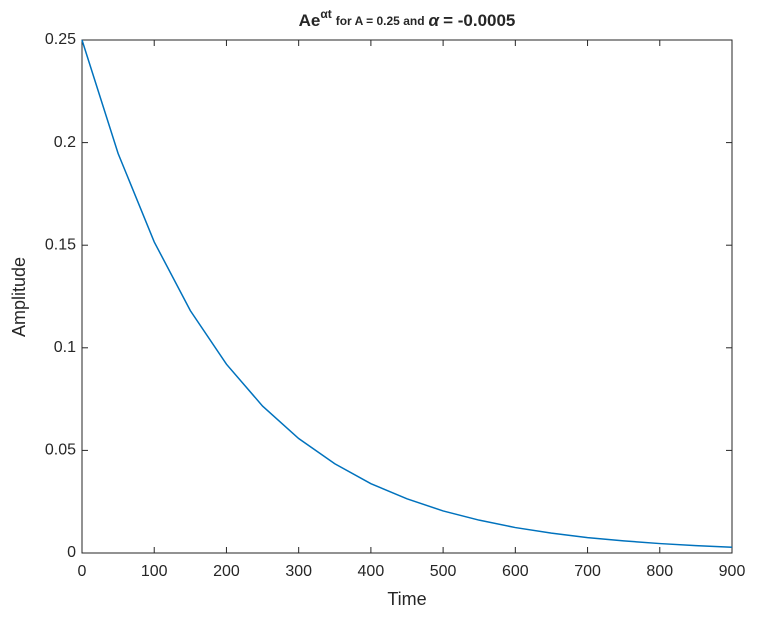 The width and height of the screenshot is (770, 626). I want to click on y-tick-label: 0, so click(71, 552).